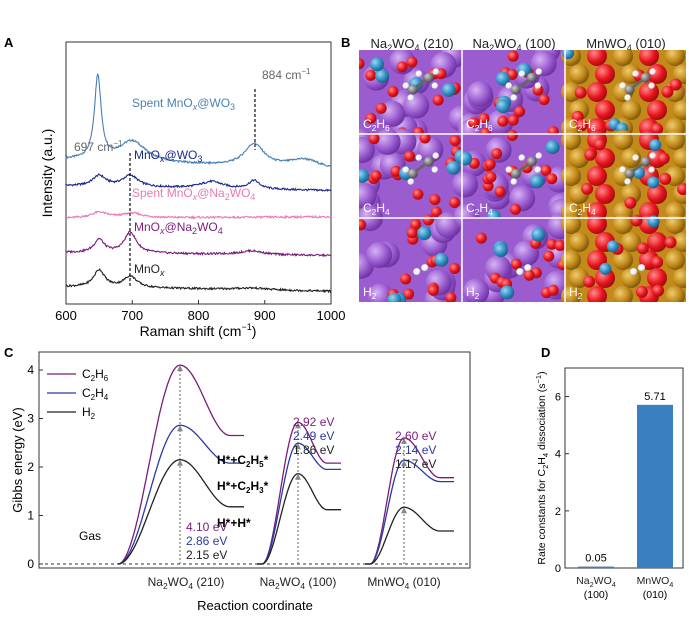 The height and width of the screenshot is (626, 689). Describe the element at coordinates (403, 583) in the screenshot. I see `x-category-2: MnWO4 (010)` at that location.